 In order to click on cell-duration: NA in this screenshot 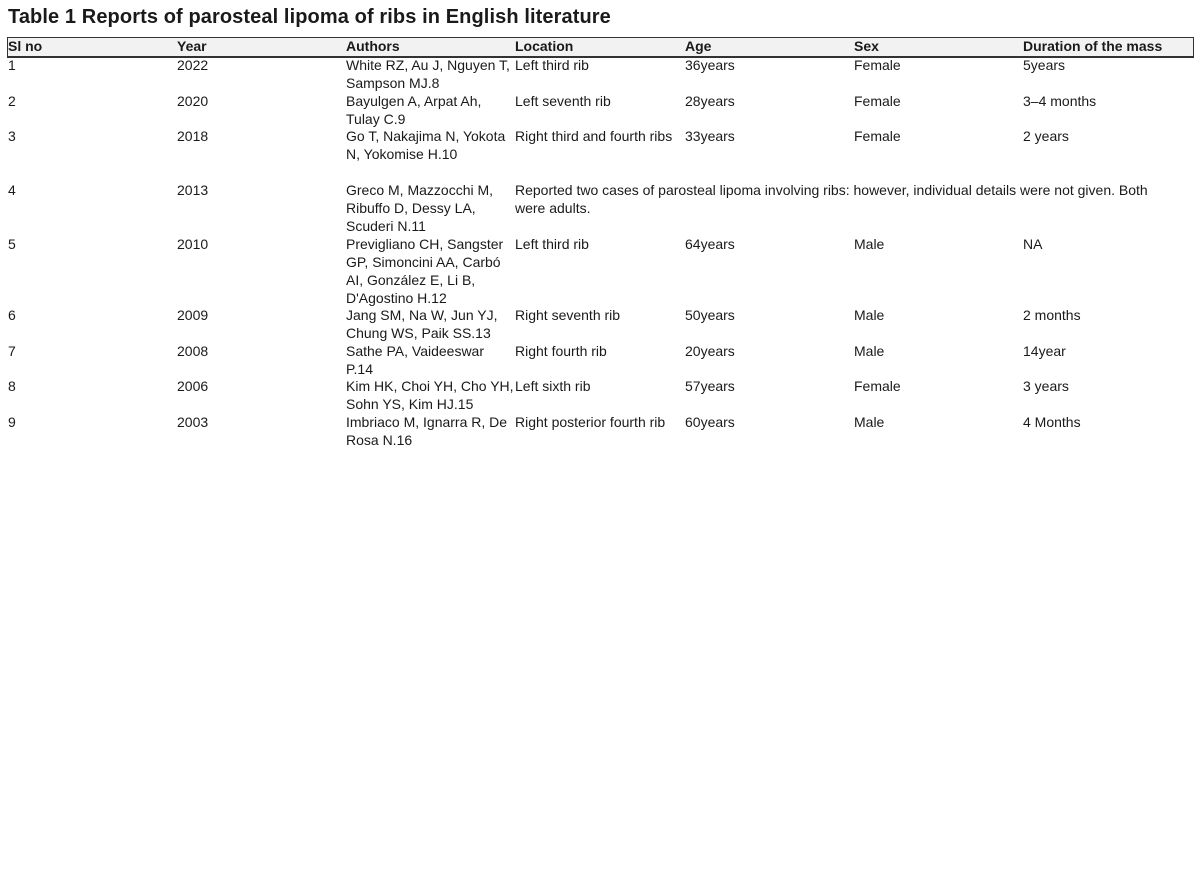, I will do `click(1033, 244)`.